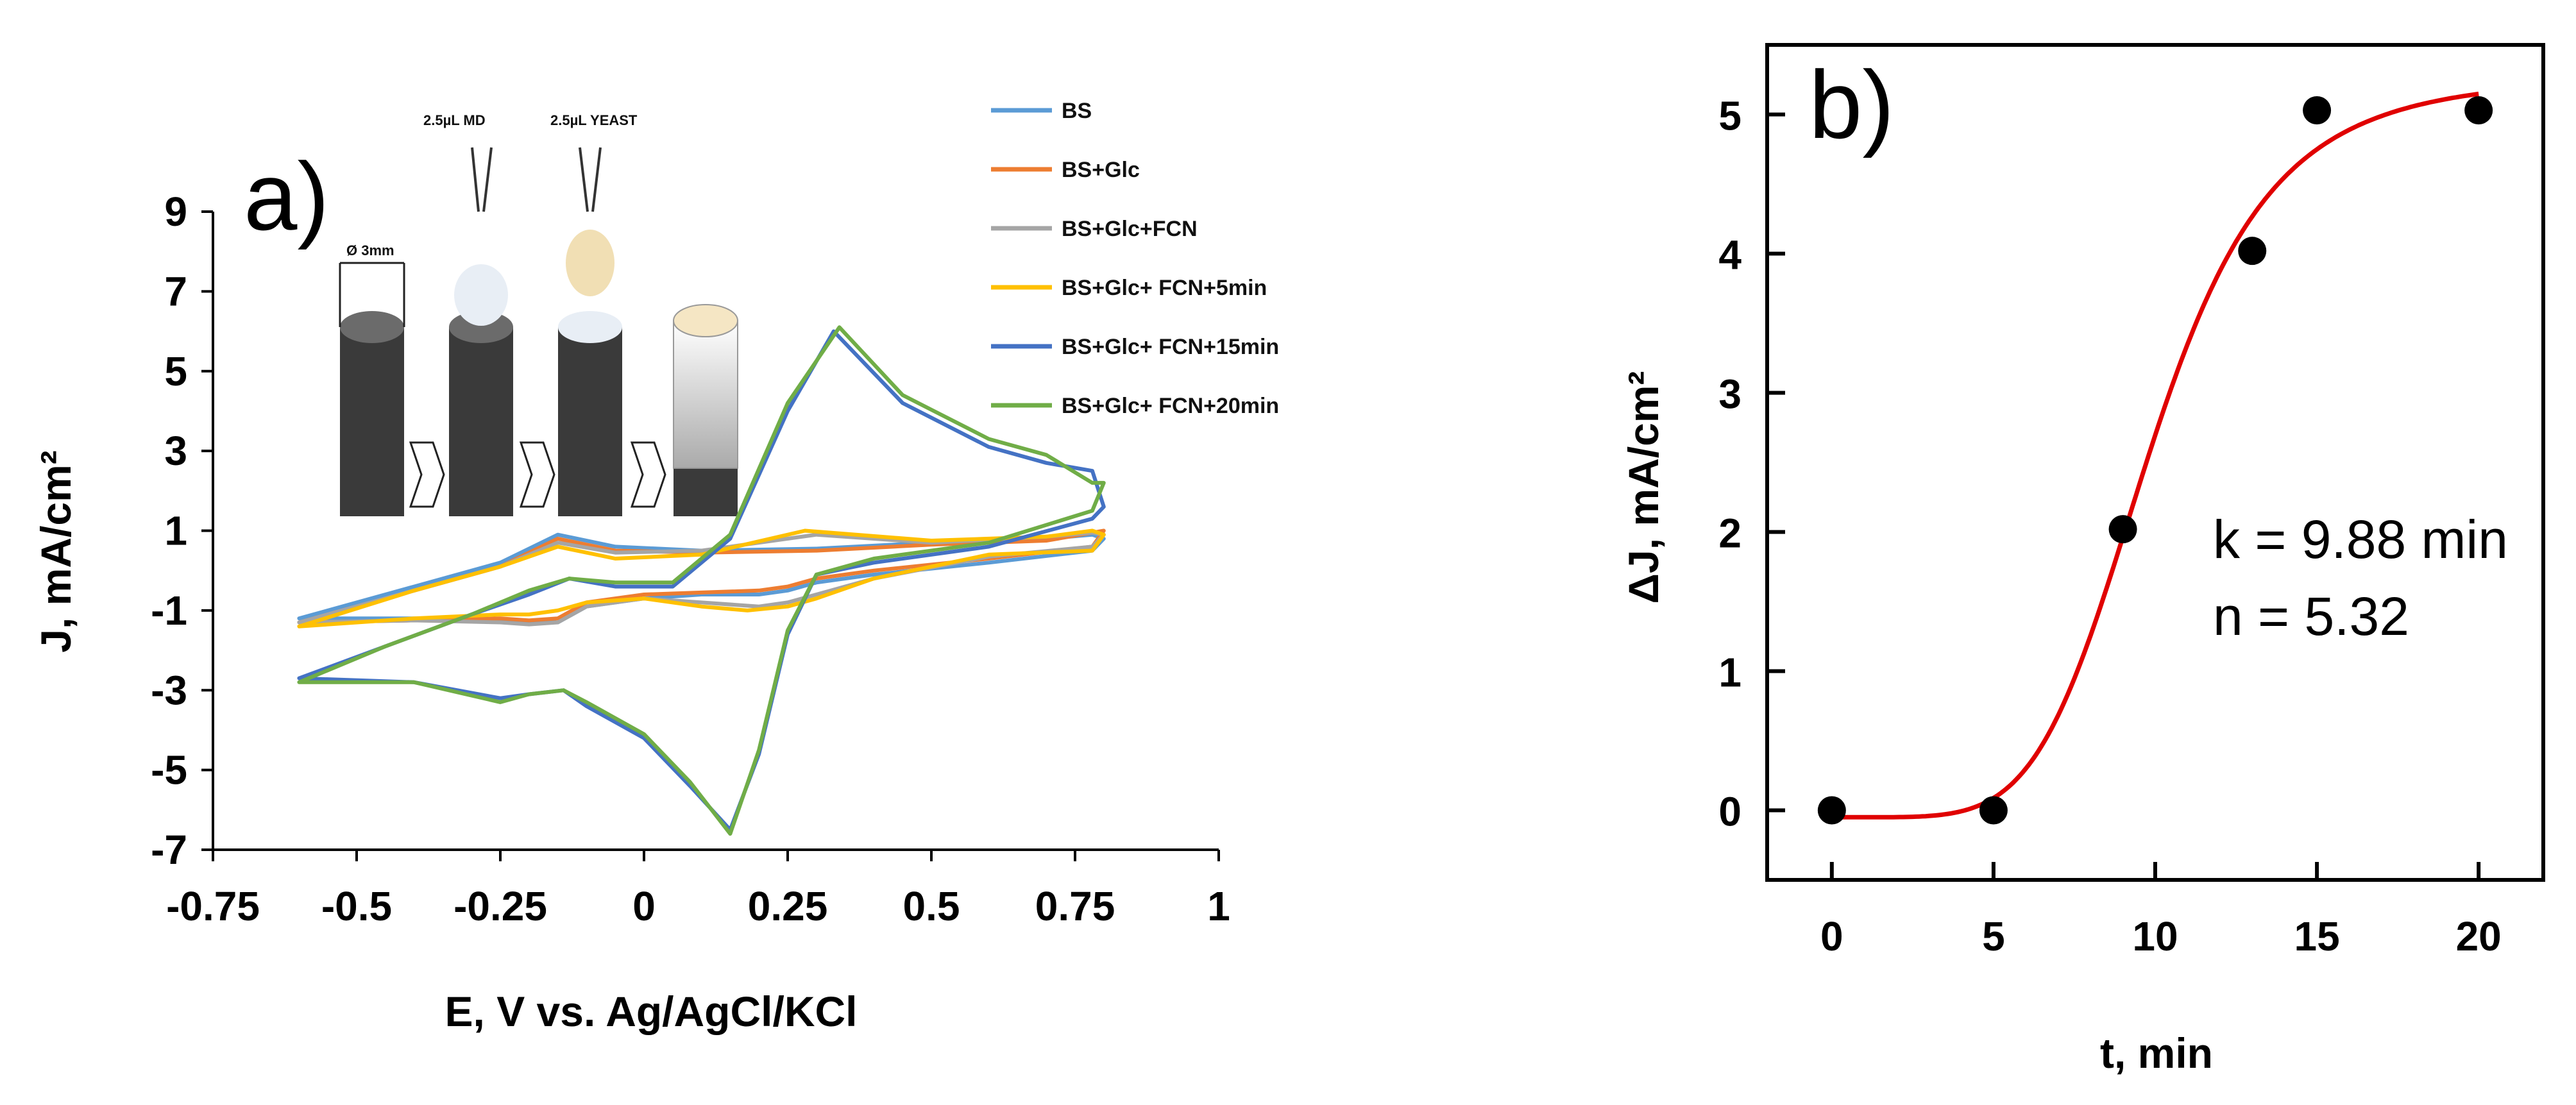 The height and width of the screenshot is (1105, 2576). I want to click on panel-a-y-tick-label: -3, so click(169, 690).